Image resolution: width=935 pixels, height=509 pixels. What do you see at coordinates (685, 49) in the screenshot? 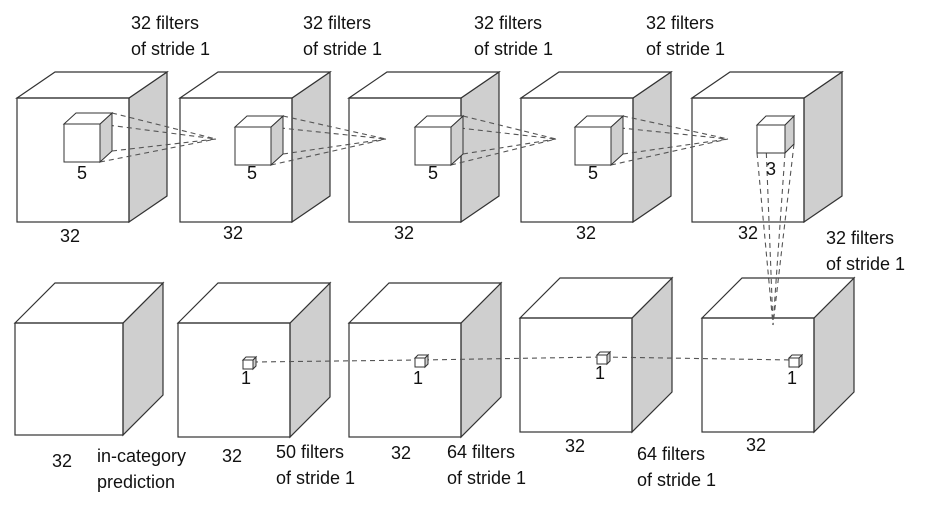
I see `top-filter-label-4-line2: of stride 1` at bounding box center [685, 49].